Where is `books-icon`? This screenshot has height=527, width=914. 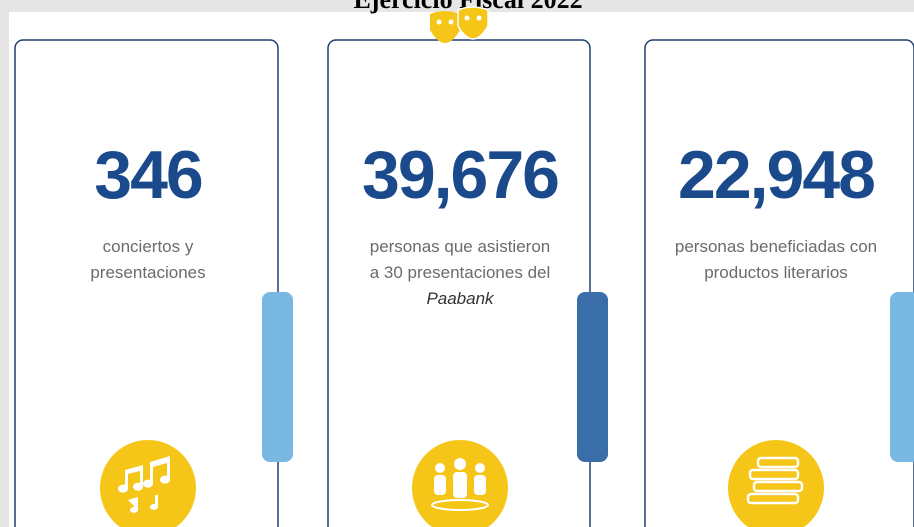
books-icon is located at coordinates (776, 483).